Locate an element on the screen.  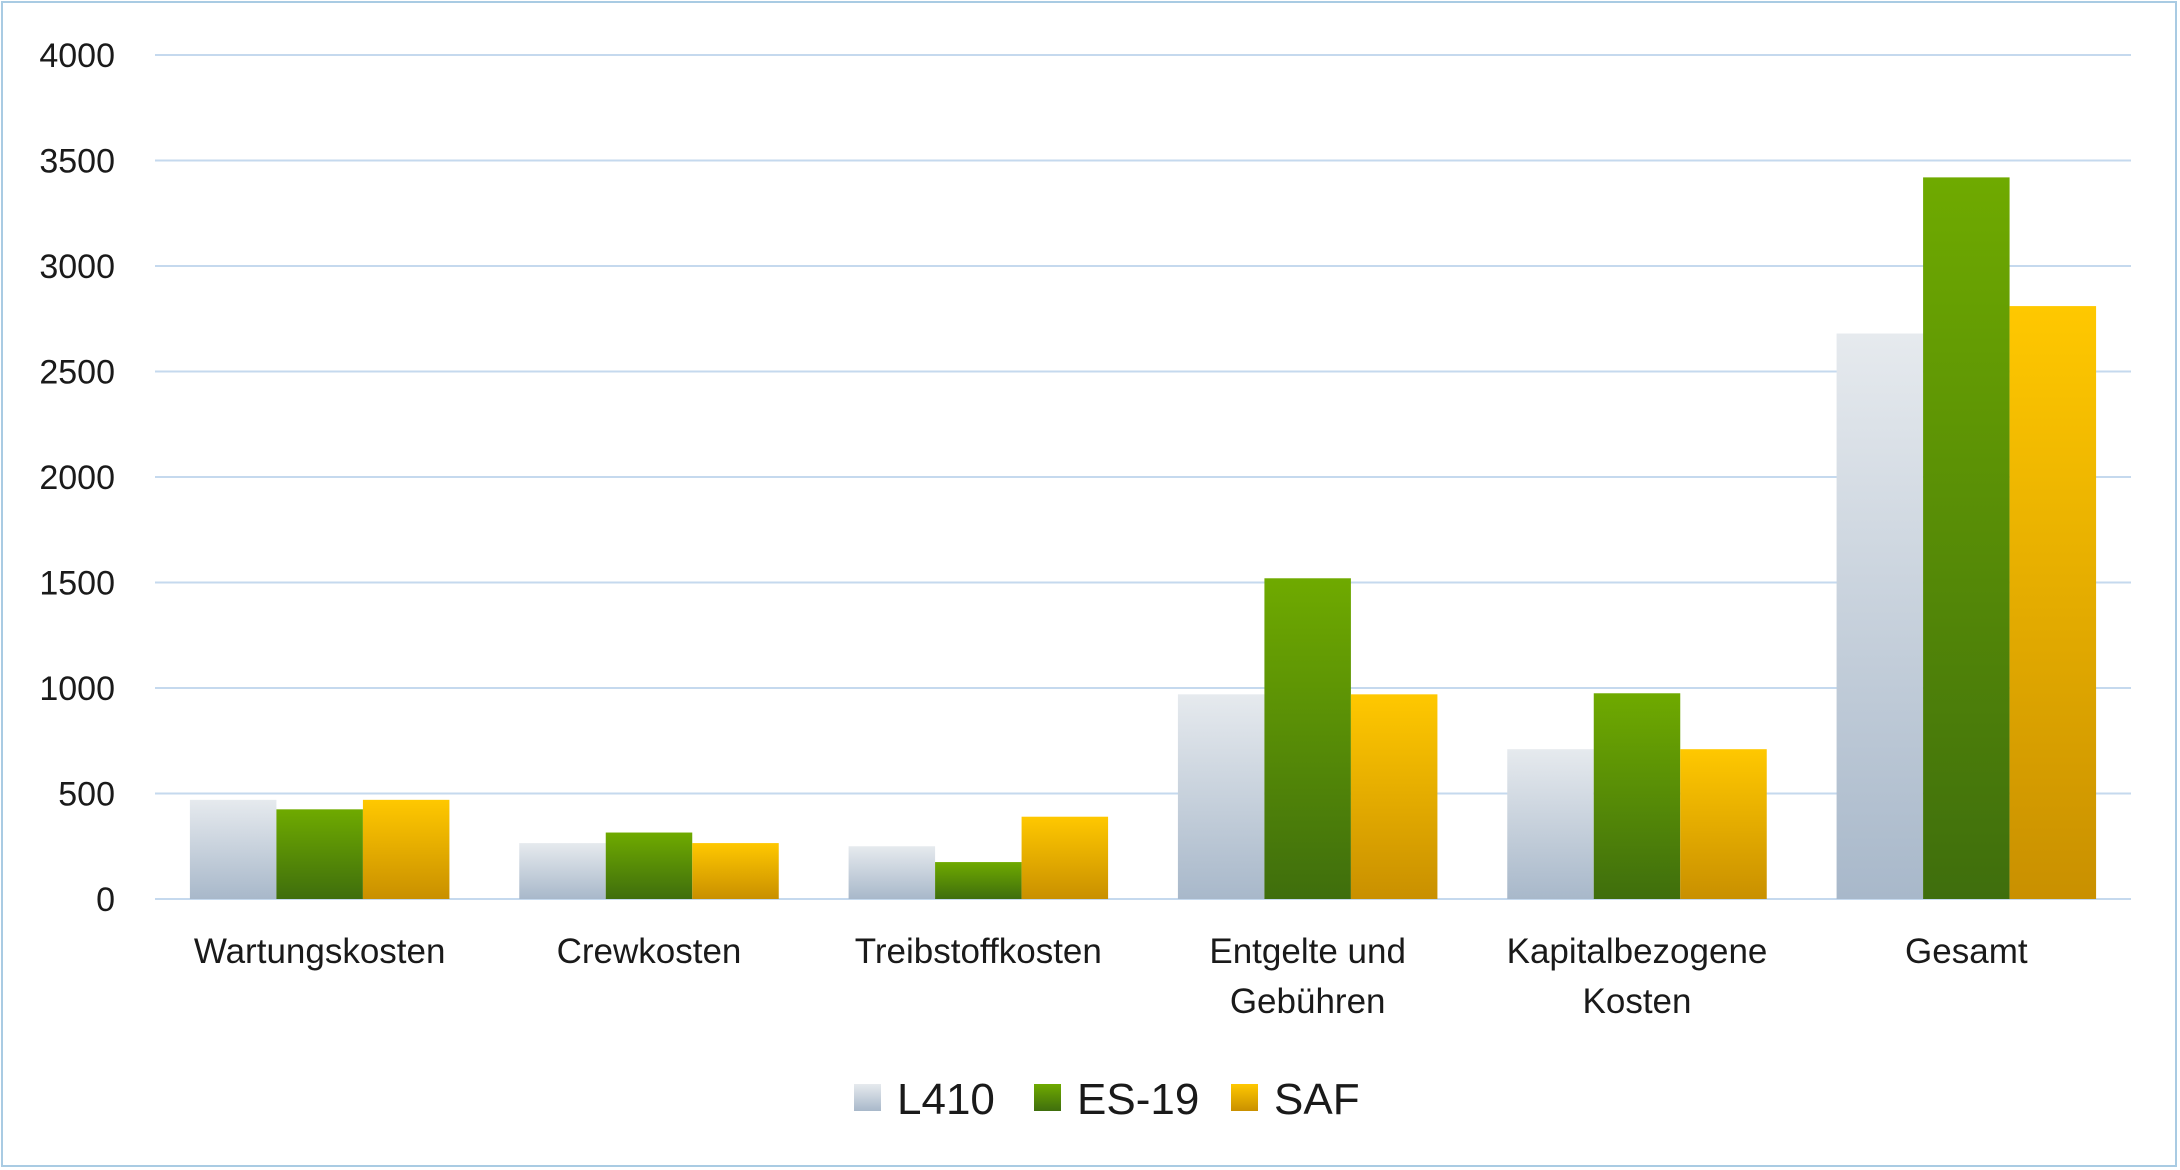
bar-saf-kapitalbezogene-kosten is located at coordinates (1723, 824).